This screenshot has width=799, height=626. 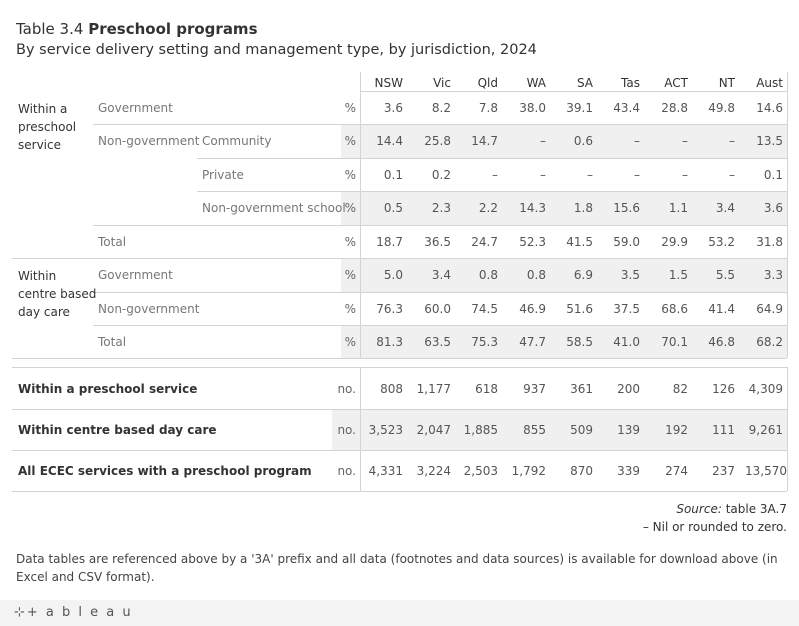 I want to click on table-cell: 3,523, so click(x=385, y=430).